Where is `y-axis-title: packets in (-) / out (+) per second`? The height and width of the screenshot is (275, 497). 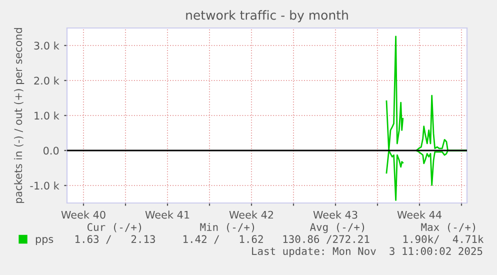
y-axis-title: packets in (-) / out (+) per second is located at coordinates (19, 115).